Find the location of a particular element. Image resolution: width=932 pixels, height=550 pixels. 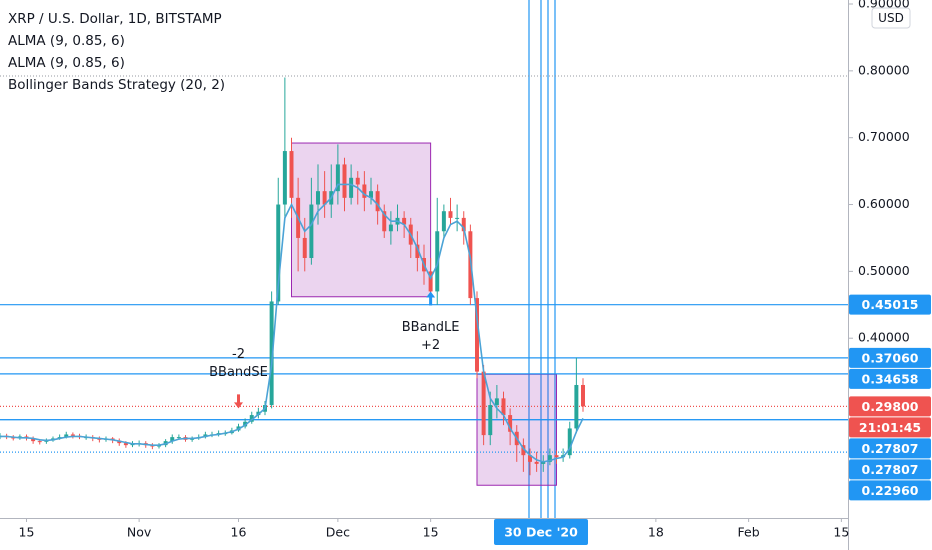

x-tick-label: Nov is located at coordinates (139, 532).